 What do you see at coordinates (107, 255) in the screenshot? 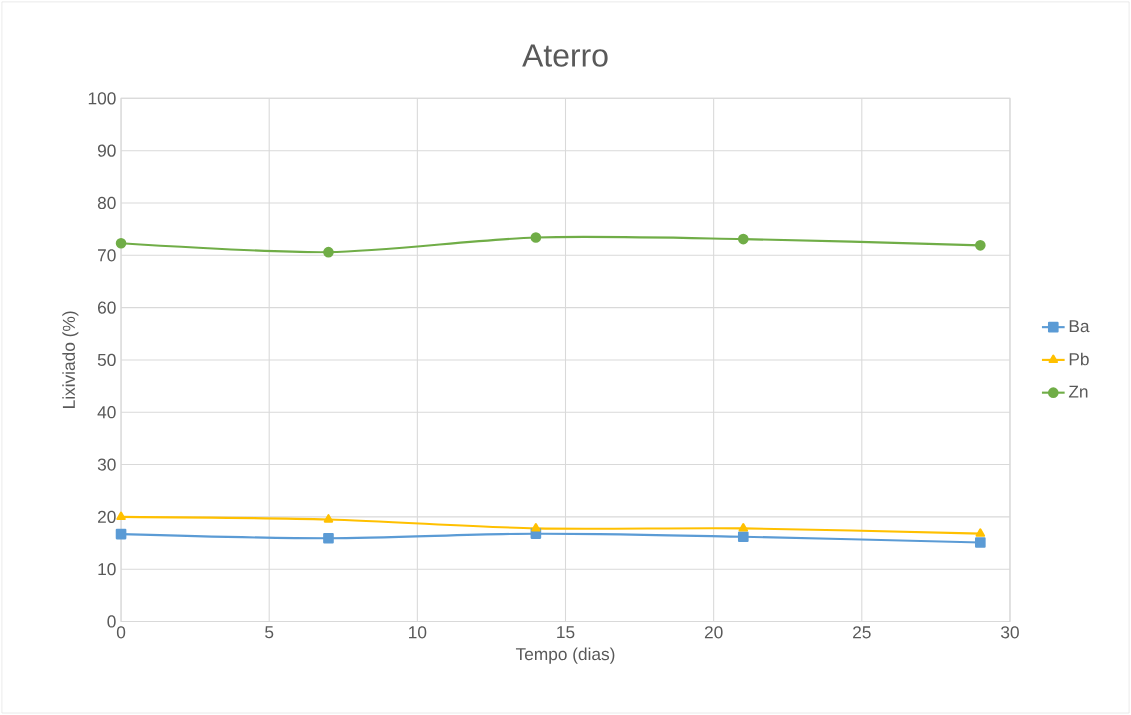
I see `y-tick-label: 70` at bounding box center [107, 255].